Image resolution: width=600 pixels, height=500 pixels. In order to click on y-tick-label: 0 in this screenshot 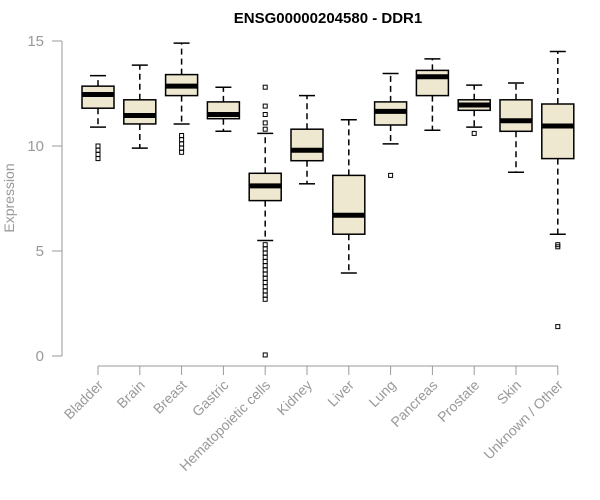, I will do `click(40, 356)`.